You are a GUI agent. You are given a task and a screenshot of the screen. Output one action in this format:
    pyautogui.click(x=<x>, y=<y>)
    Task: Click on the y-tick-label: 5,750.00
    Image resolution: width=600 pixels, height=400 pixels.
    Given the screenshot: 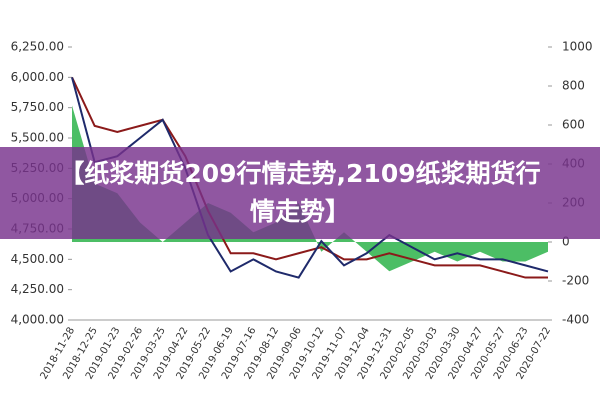 What is the action you would take?
    pyautogui.click(x=37, y=107)
    